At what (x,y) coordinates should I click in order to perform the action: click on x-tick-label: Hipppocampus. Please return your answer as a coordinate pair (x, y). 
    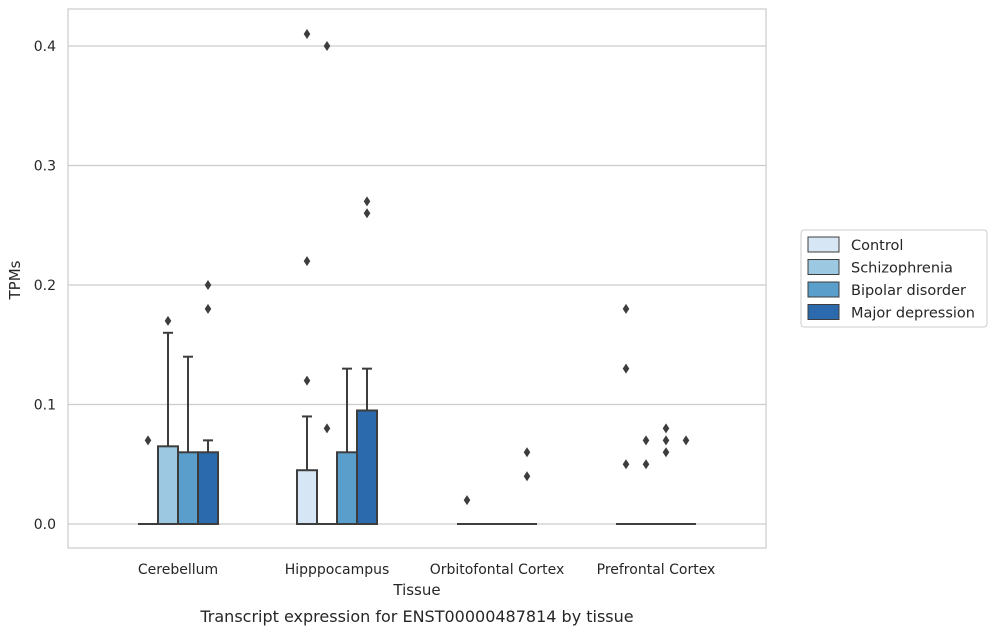
    Looking at the image, I should click on (337, 570).